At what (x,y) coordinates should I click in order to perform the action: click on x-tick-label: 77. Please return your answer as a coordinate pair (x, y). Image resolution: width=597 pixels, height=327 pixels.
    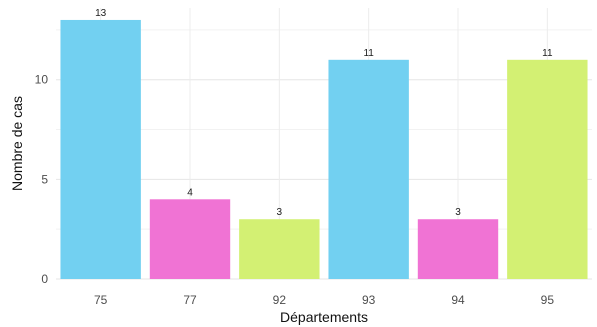
    Looking at the image, I should click on (190, 300).